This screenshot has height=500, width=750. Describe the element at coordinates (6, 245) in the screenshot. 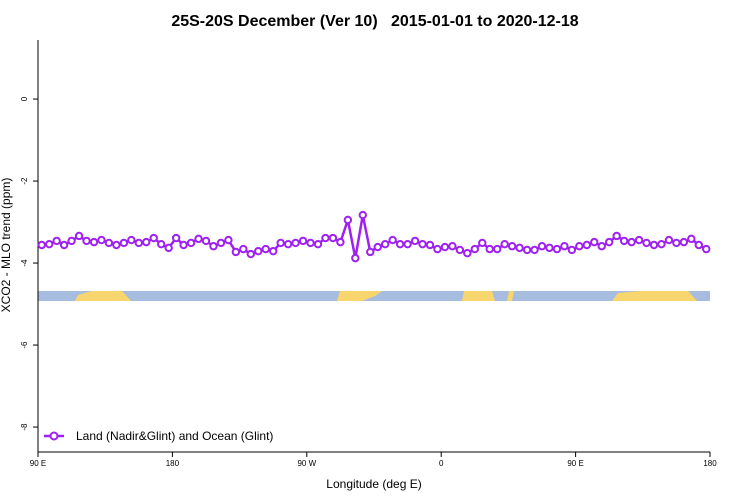

I see `y-axis-label: XCO2 - MLO trend (ppm)` at that location.